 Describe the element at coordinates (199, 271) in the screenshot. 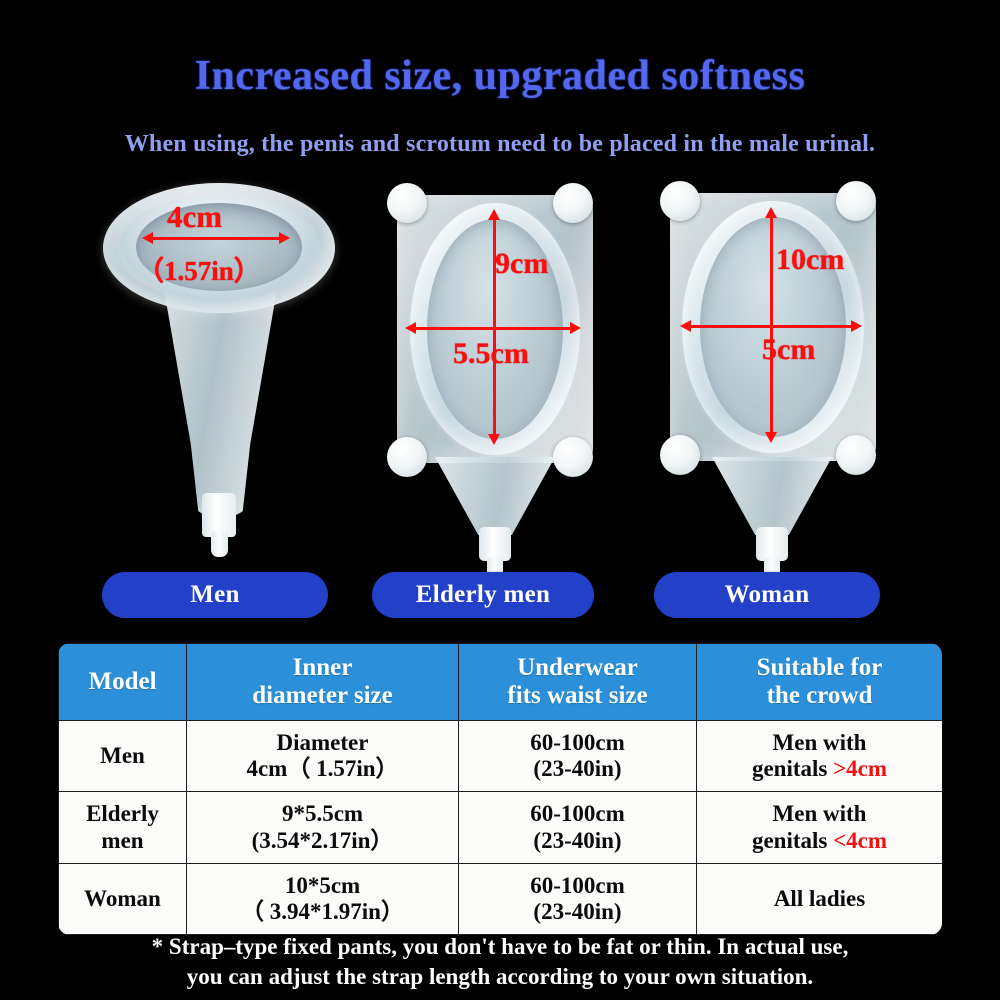

I see `measure-label-men-in: （1.57in）` at that location.